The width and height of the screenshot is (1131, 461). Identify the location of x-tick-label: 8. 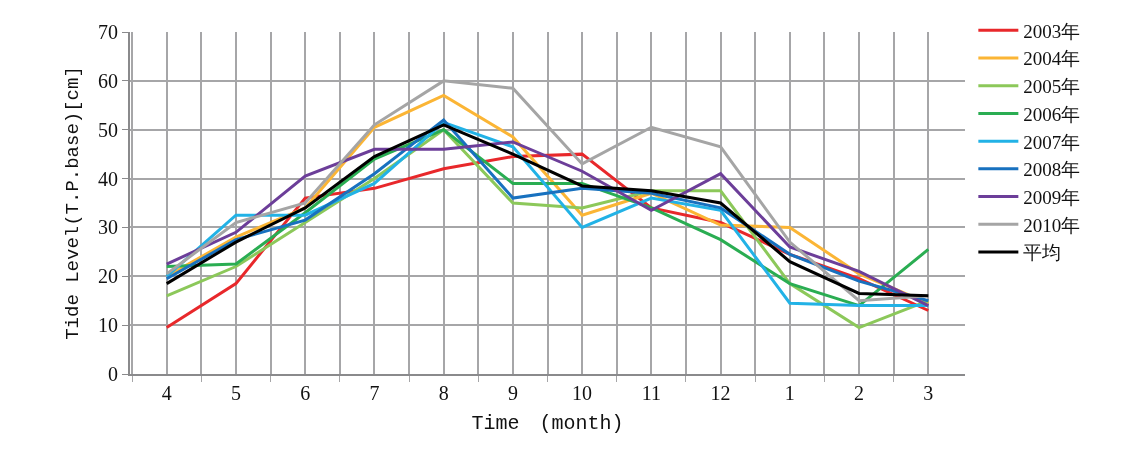
(443, 393).